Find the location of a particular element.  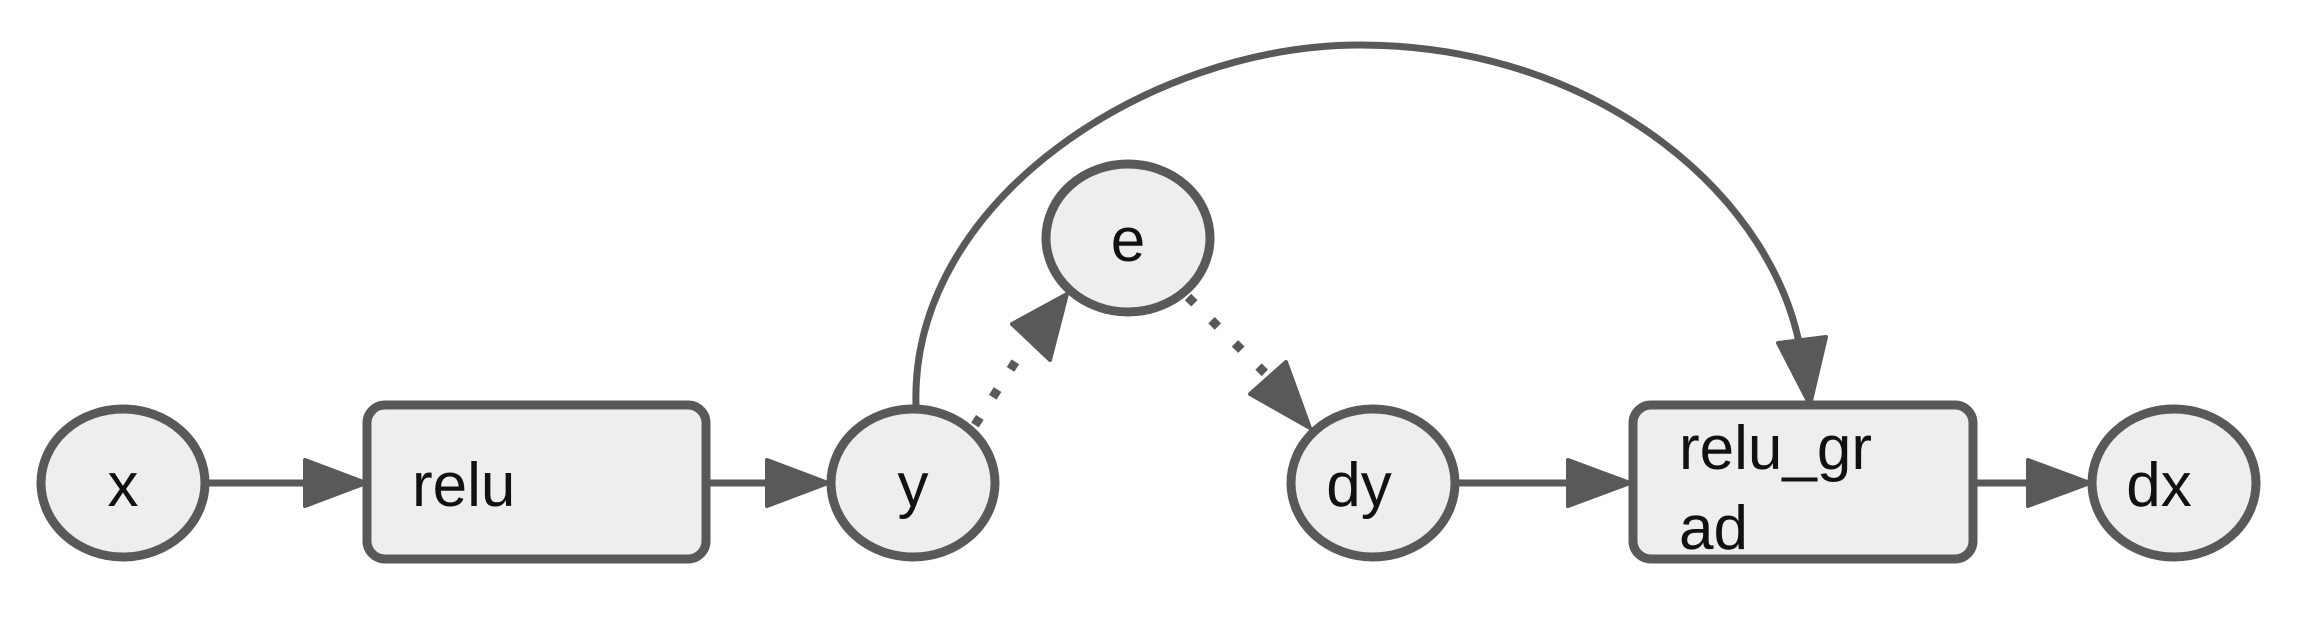

node-relu-grad-label-line2: ad is located at coordinates (1713, 528).